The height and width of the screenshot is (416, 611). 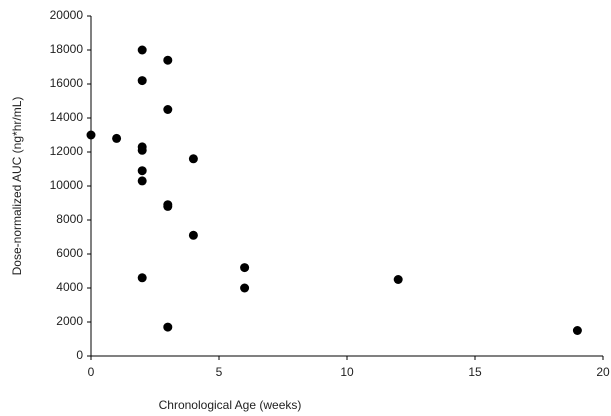 What do you see at coordinates (230, 405) in the screenshot?
I see `x-axis-label: Chronological Age (weeks)` at bounding box center [230, 405].